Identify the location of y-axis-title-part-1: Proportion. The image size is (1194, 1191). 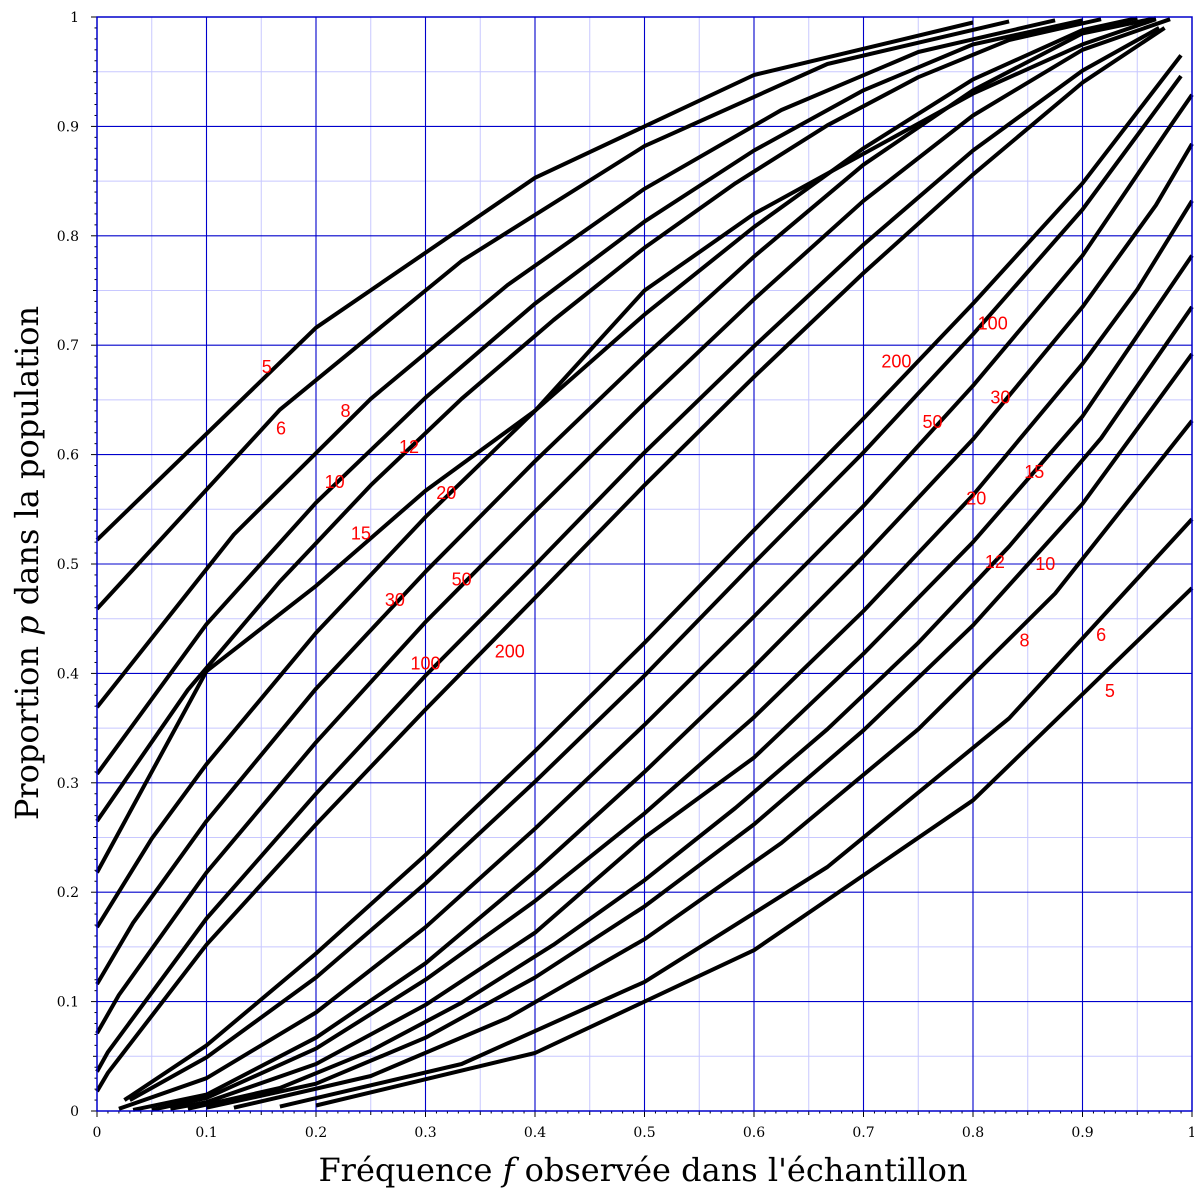
(27, 728).